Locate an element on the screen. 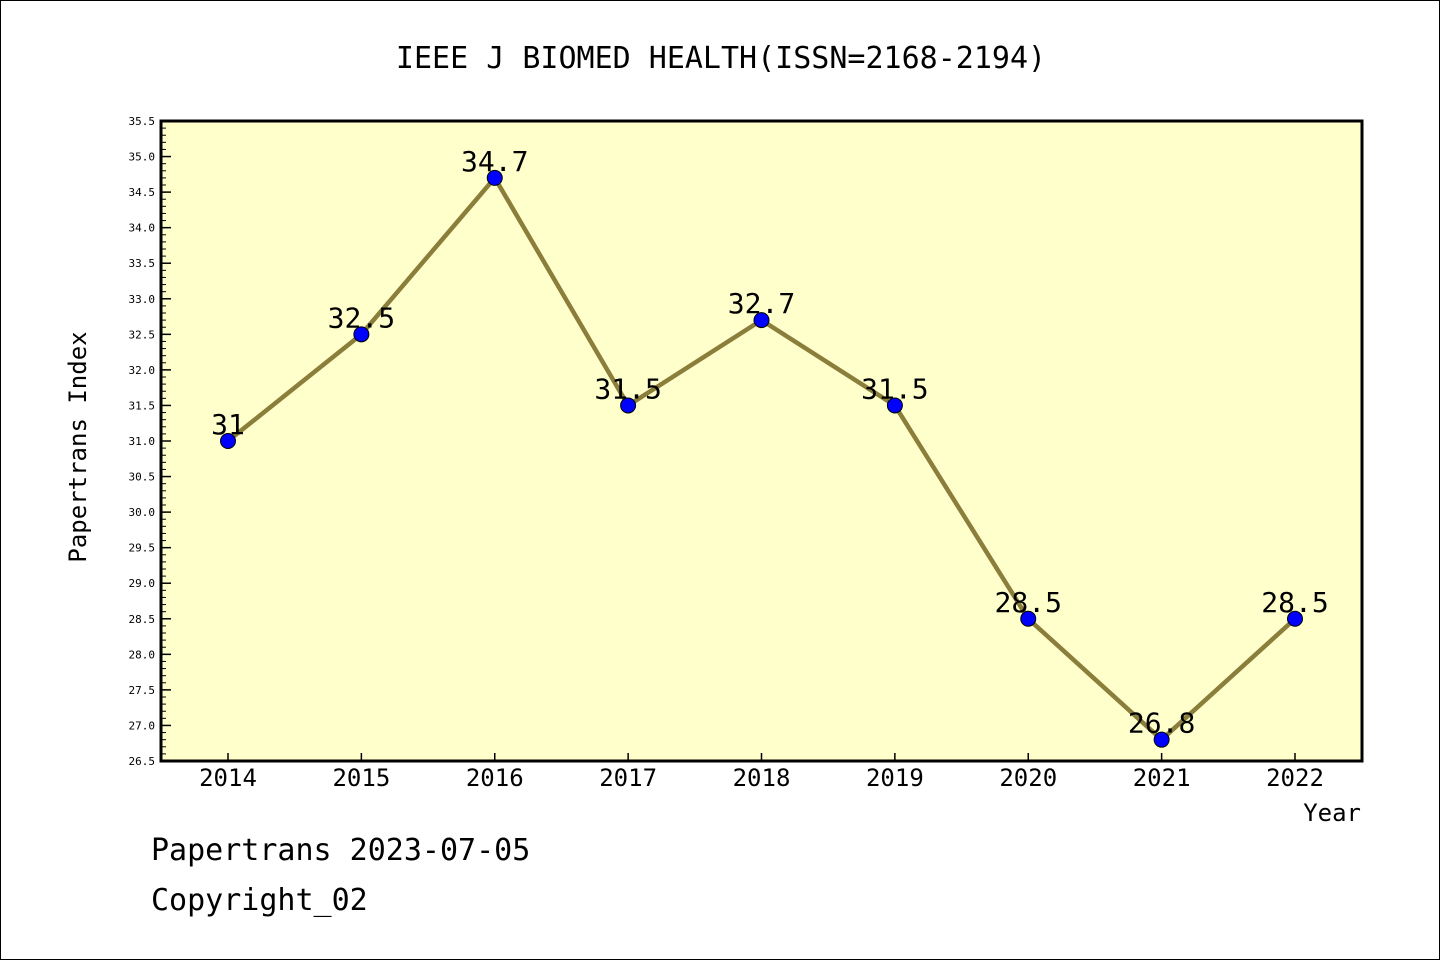 This screenshot has width=1440, height=961. x-axis-label: Year is located at coordinates (1332, 813).